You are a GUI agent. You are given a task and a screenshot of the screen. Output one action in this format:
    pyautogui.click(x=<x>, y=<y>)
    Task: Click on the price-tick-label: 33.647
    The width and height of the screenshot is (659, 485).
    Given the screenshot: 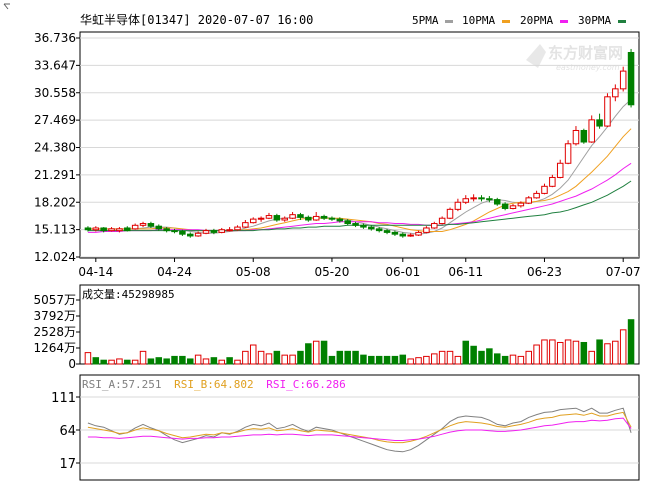 What is the action you would take?
    pyautogui.click(x=55, y=65)
    